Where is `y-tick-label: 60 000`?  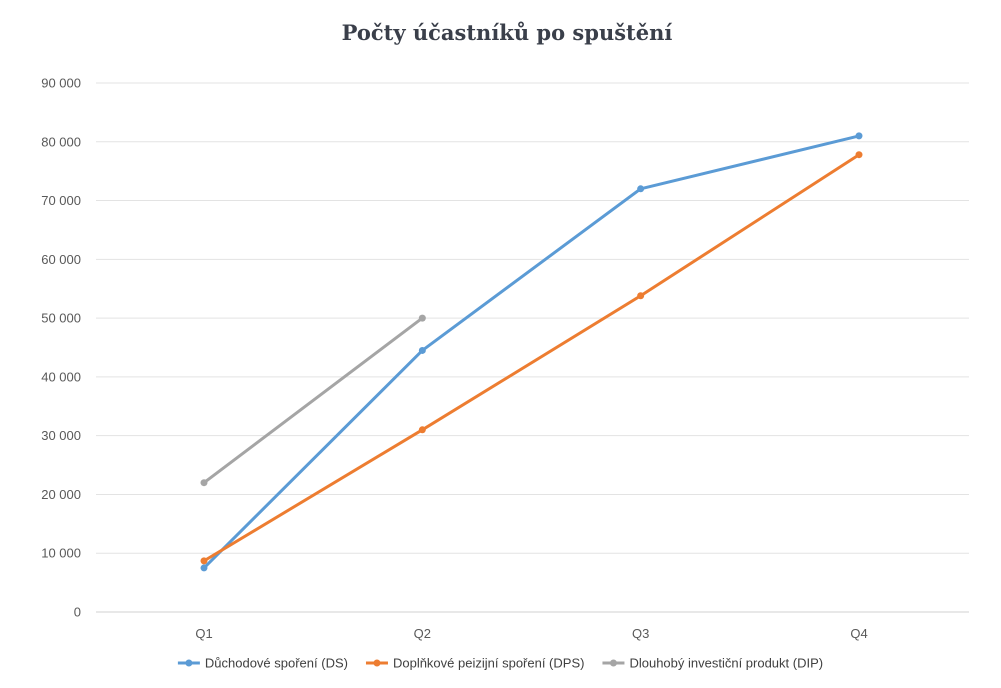
y-tick-label: 60 000 is located at coordinates (61, 259).